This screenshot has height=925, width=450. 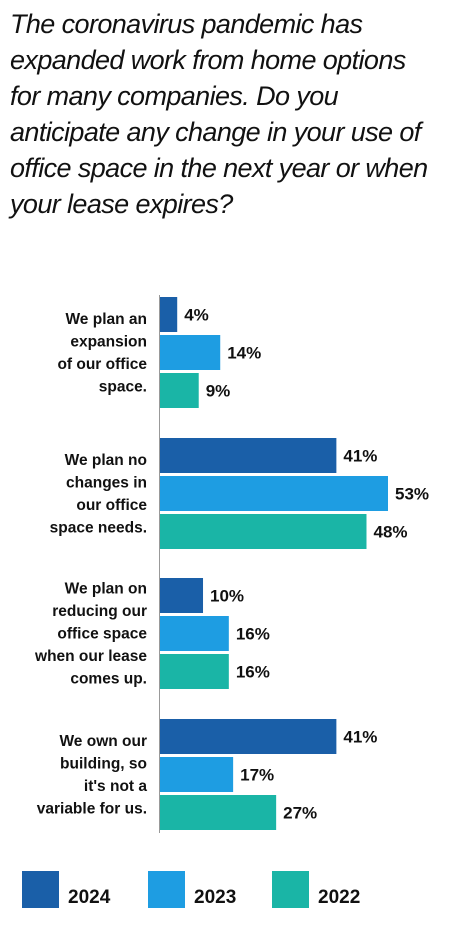 I want to click on category-label-line: We plan an, so click(x=106, y=319).